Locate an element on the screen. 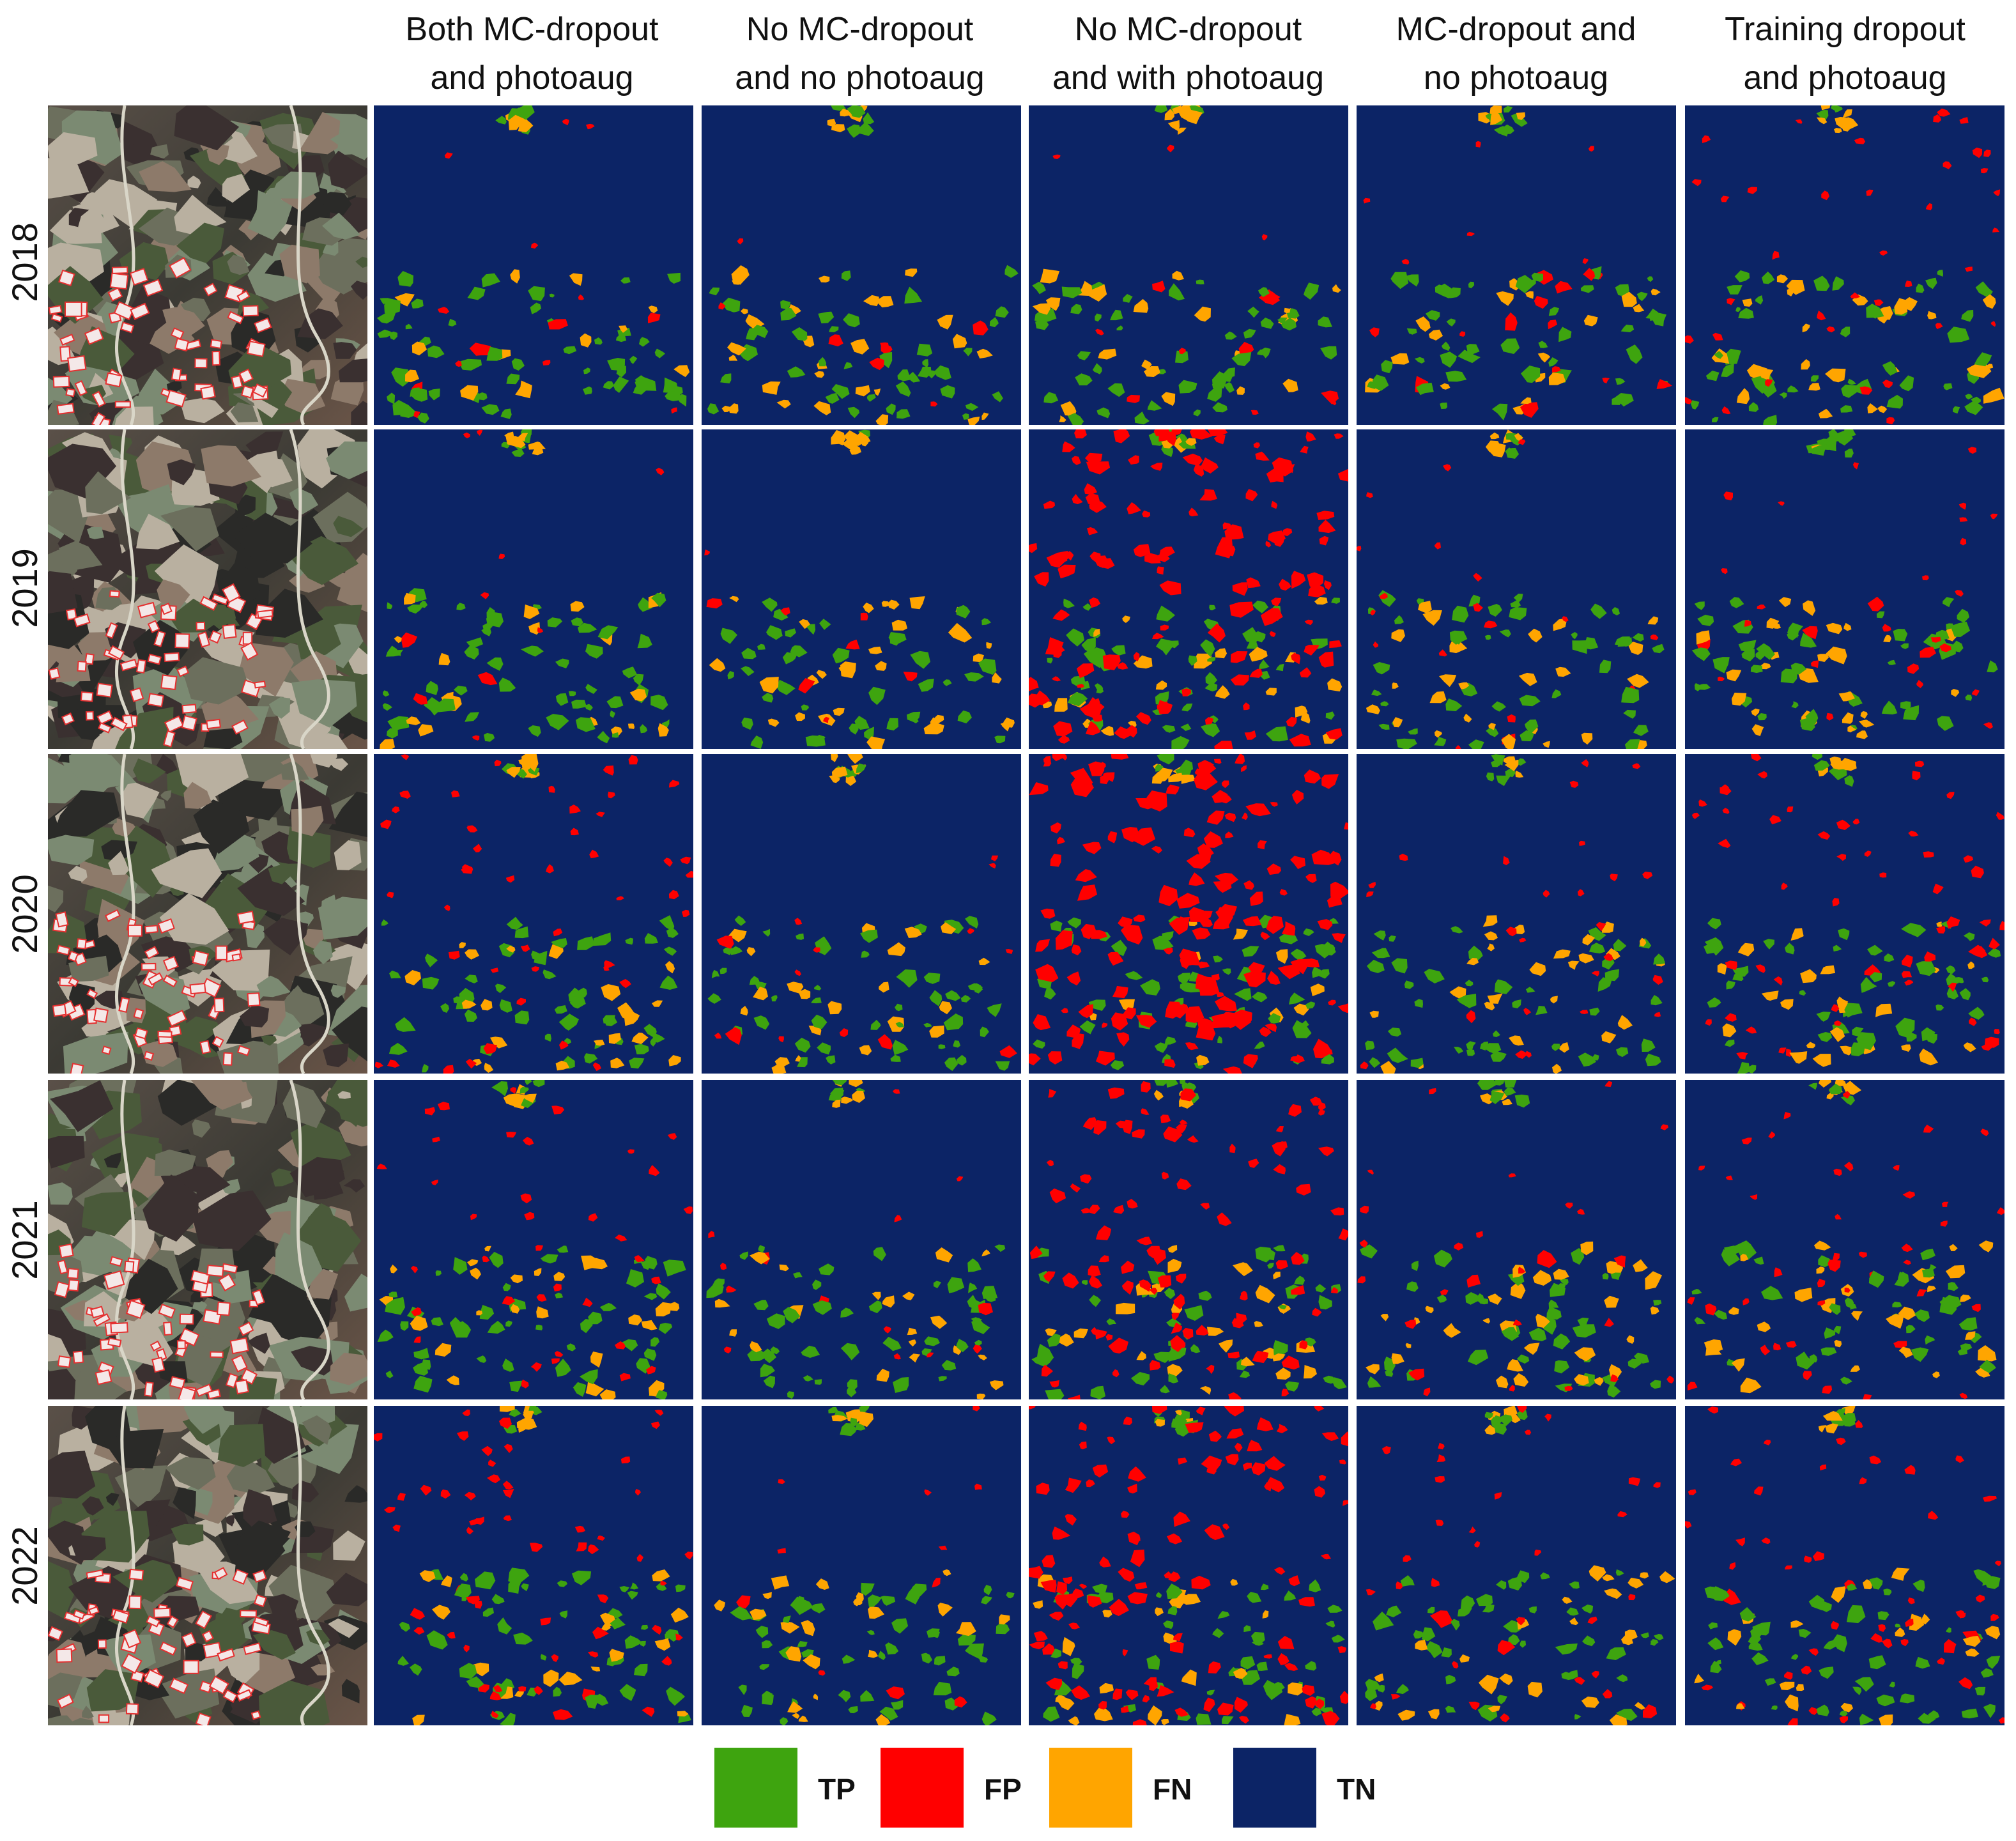  row-label-2019: 2019 is located at coordinates (25, 588).